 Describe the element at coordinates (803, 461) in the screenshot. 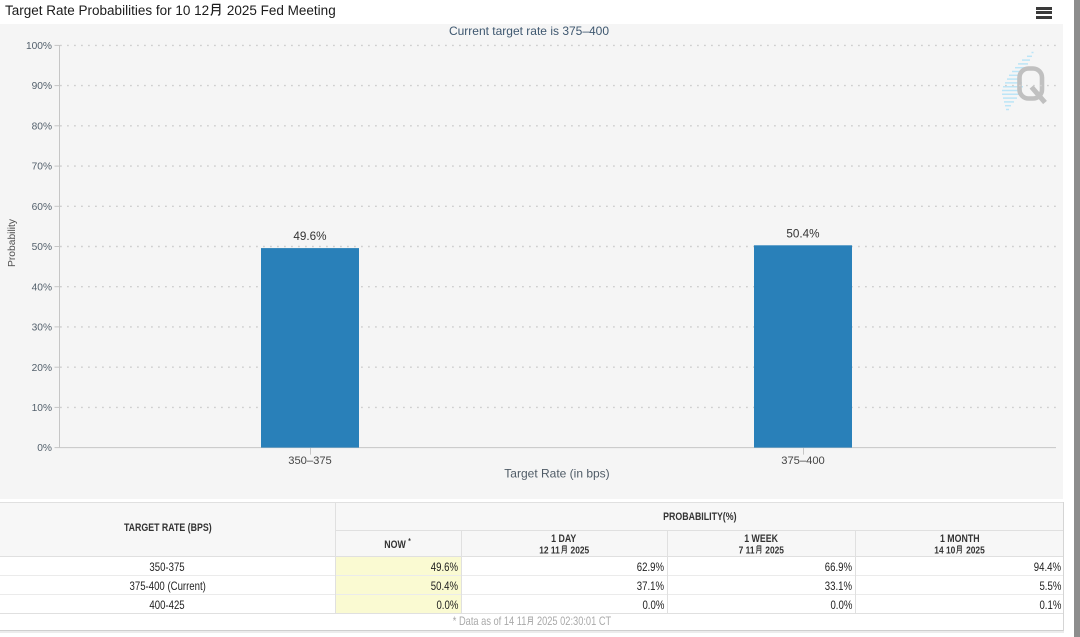

I see `svg-text: 375–400` at that location.